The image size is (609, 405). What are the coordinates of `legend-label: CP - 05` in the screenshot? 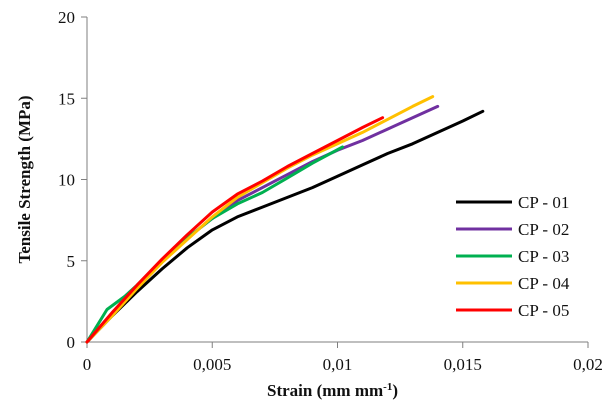 It's located at (543, 310).